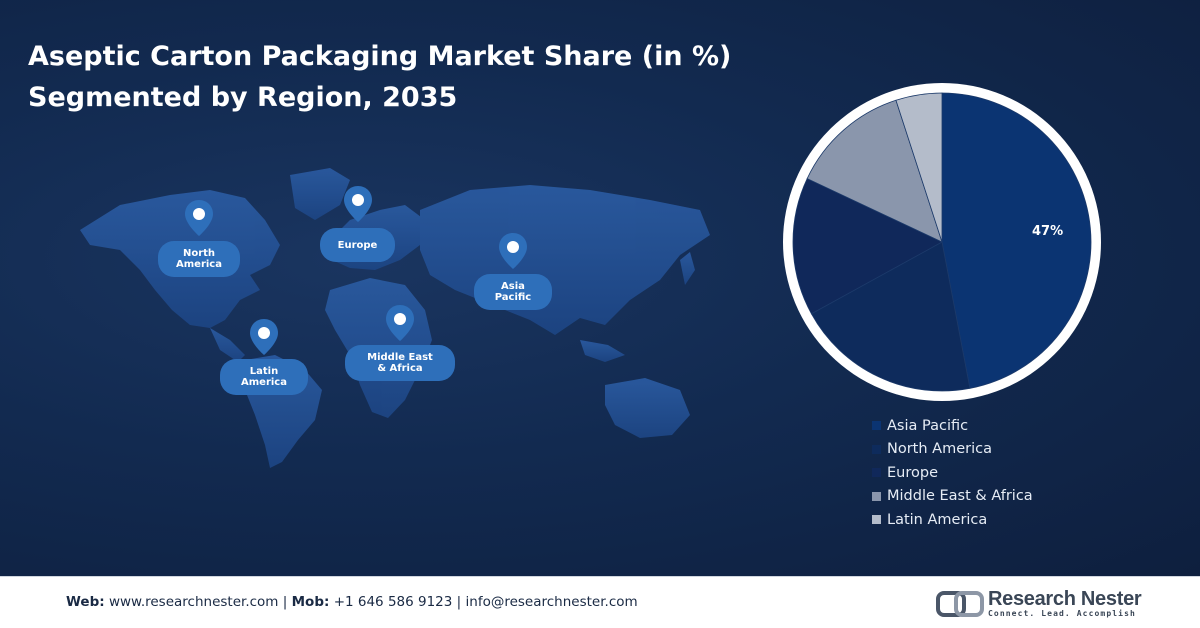 The width and height of the screenshot is (1200, 628). Describe the element at coordinates (264, 371) in the screenshot. I see `pin-label-line: Latin` at that location.